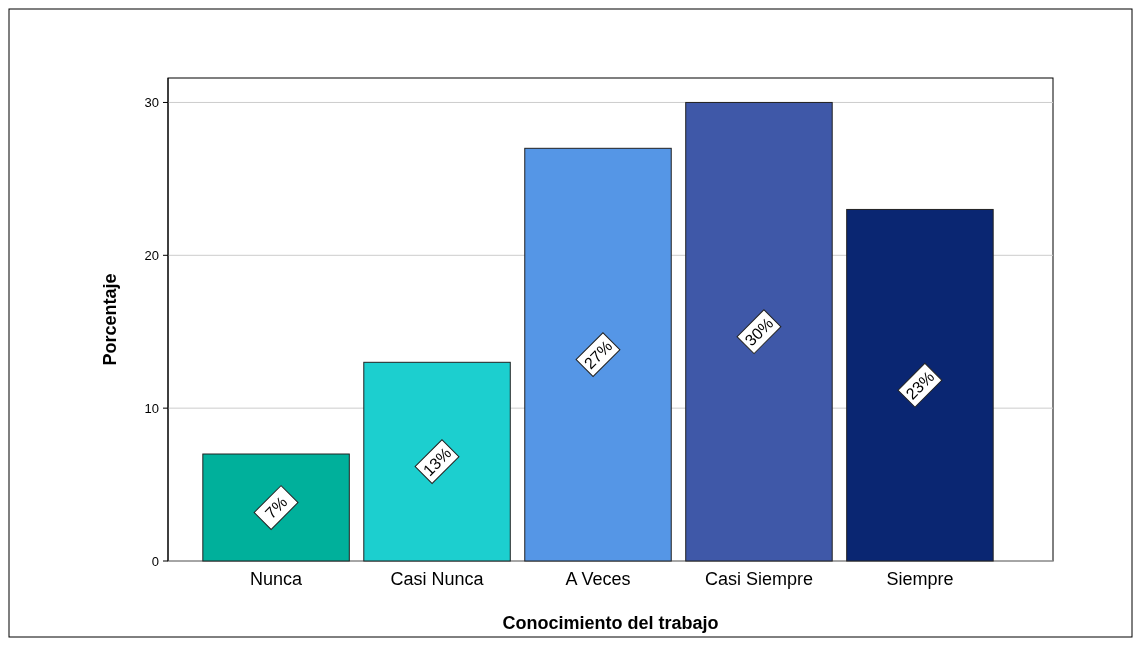 Image resolution: width=1141 pixels, height=647 pixels. I want to click on y-tick-label: 20, so click(151, 255).